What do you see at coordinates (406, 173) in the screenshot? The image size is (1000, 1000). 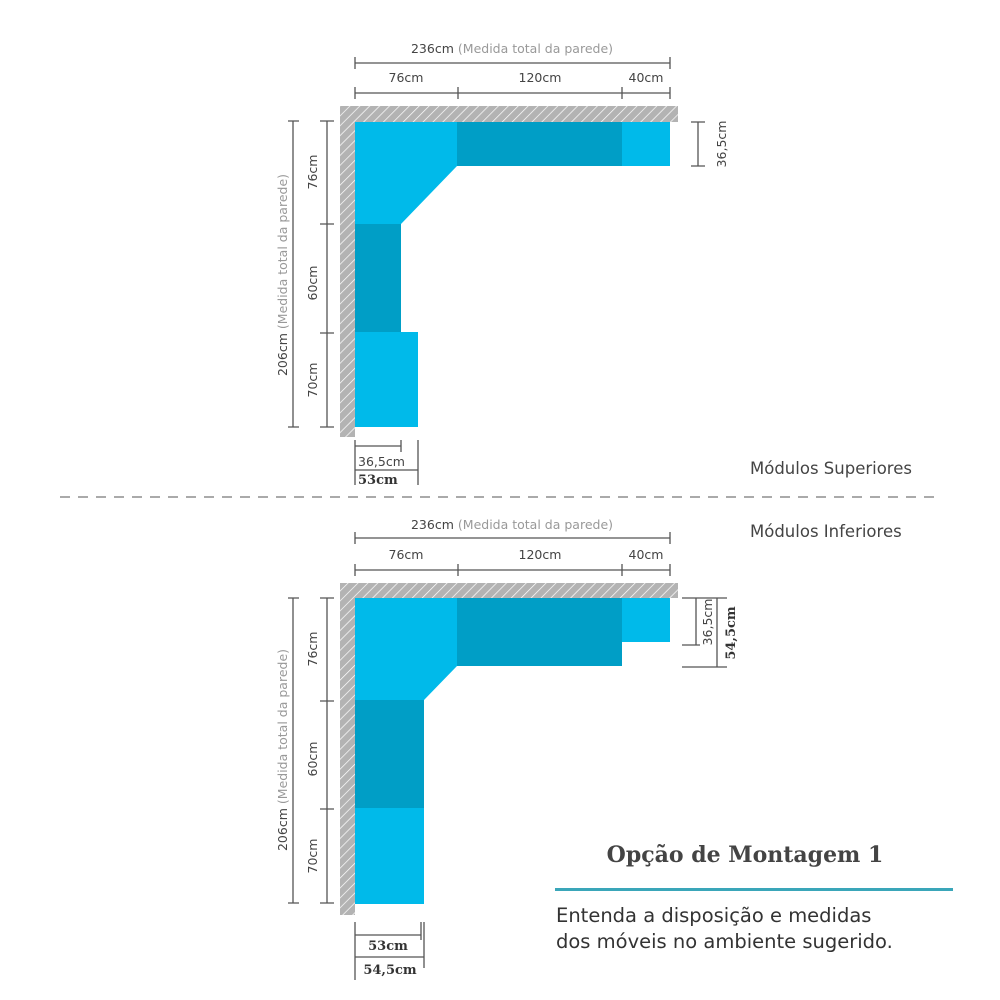 I see `upper-corner-module` at bounding box center [406, 173].